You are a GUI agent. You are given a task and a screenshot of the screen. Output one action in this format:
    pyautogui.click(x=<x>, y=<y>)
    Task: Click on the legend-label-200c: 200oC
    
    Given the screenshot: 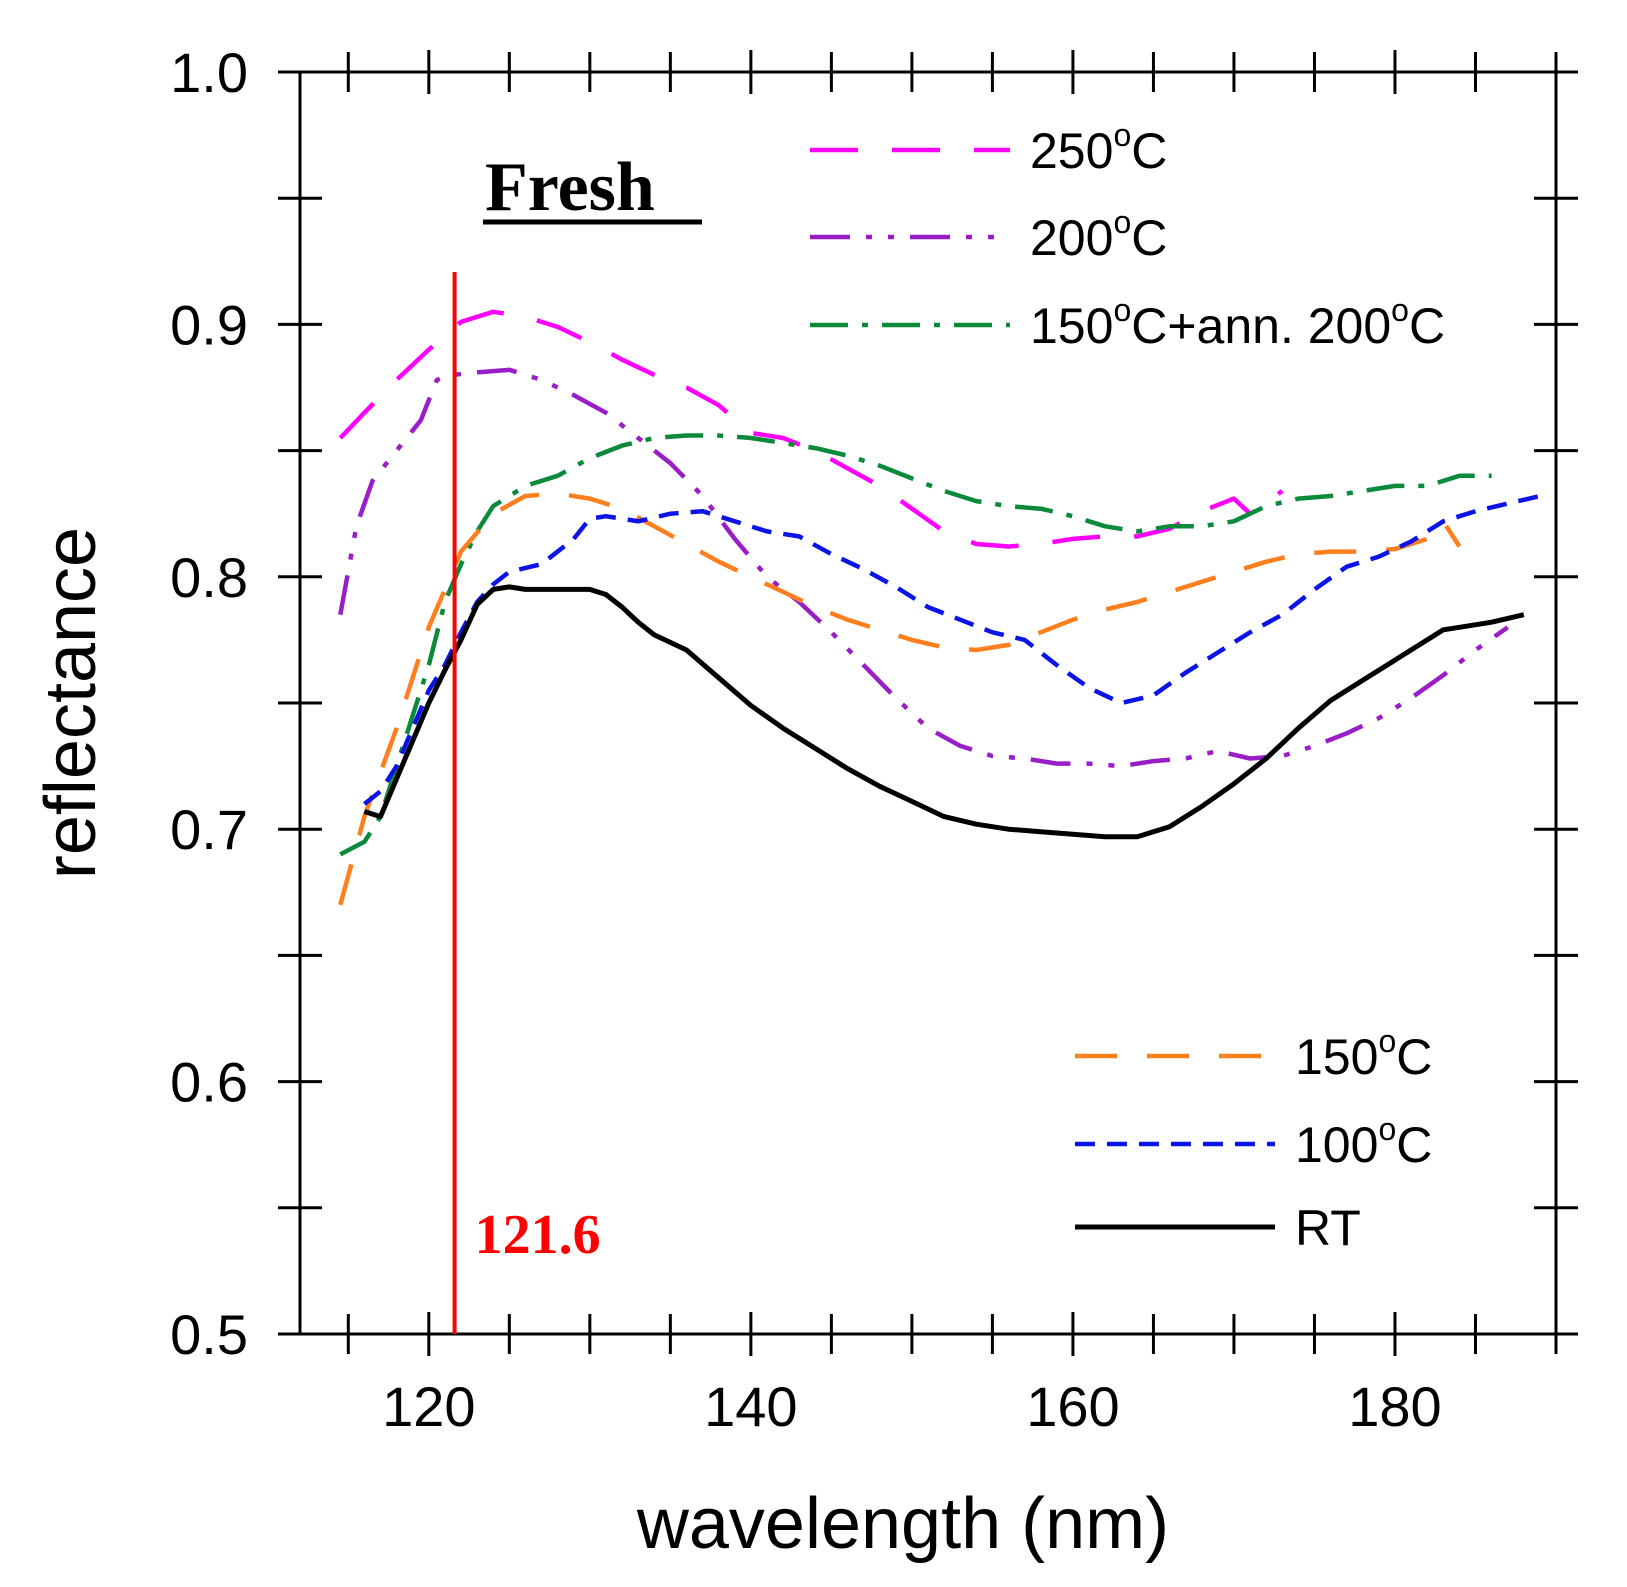 What is the action you would take?
    pyautogui.click(x=1098, y=235)
    